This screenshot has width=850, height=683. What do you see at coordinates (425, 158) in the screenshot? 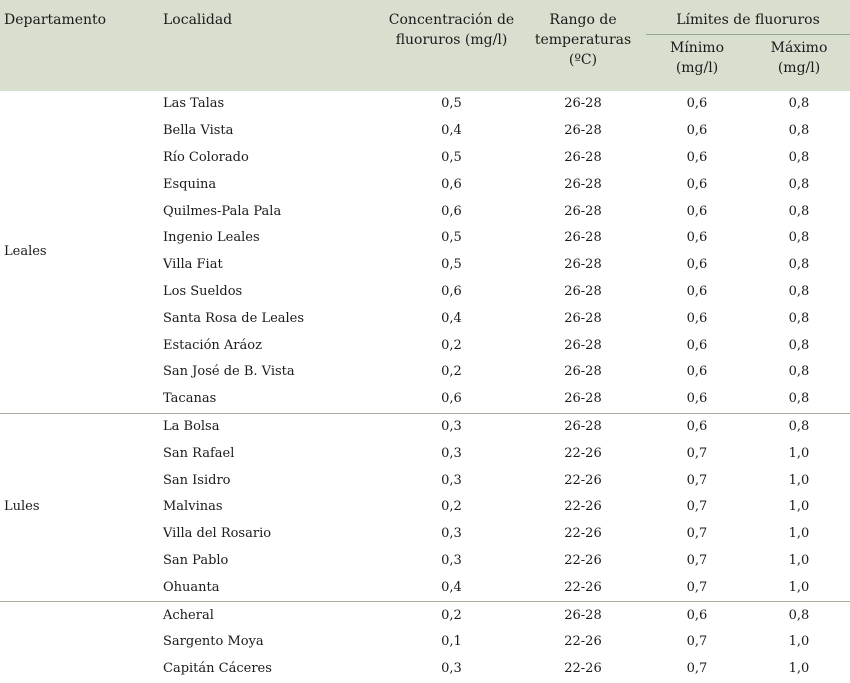
I see `table-row: Río Colorado 0,5 26-28 0,6 0,8` at bounding box center [425, 158].